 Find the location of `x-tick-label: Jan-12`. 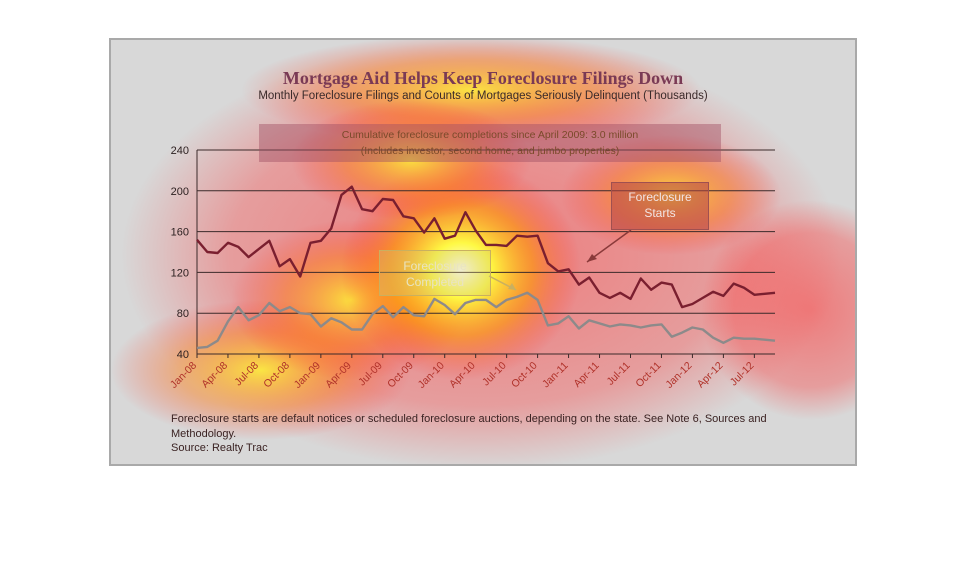

x-tick-label: Jan-12 is located at coordinates (678, 375).